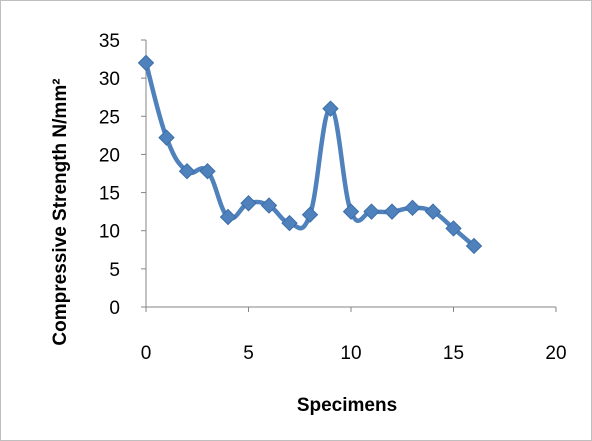  What do you see at coordinates (114, 308) in the screenshot?
I see `y-tick-label: 0` at bounding box center [114, 308].